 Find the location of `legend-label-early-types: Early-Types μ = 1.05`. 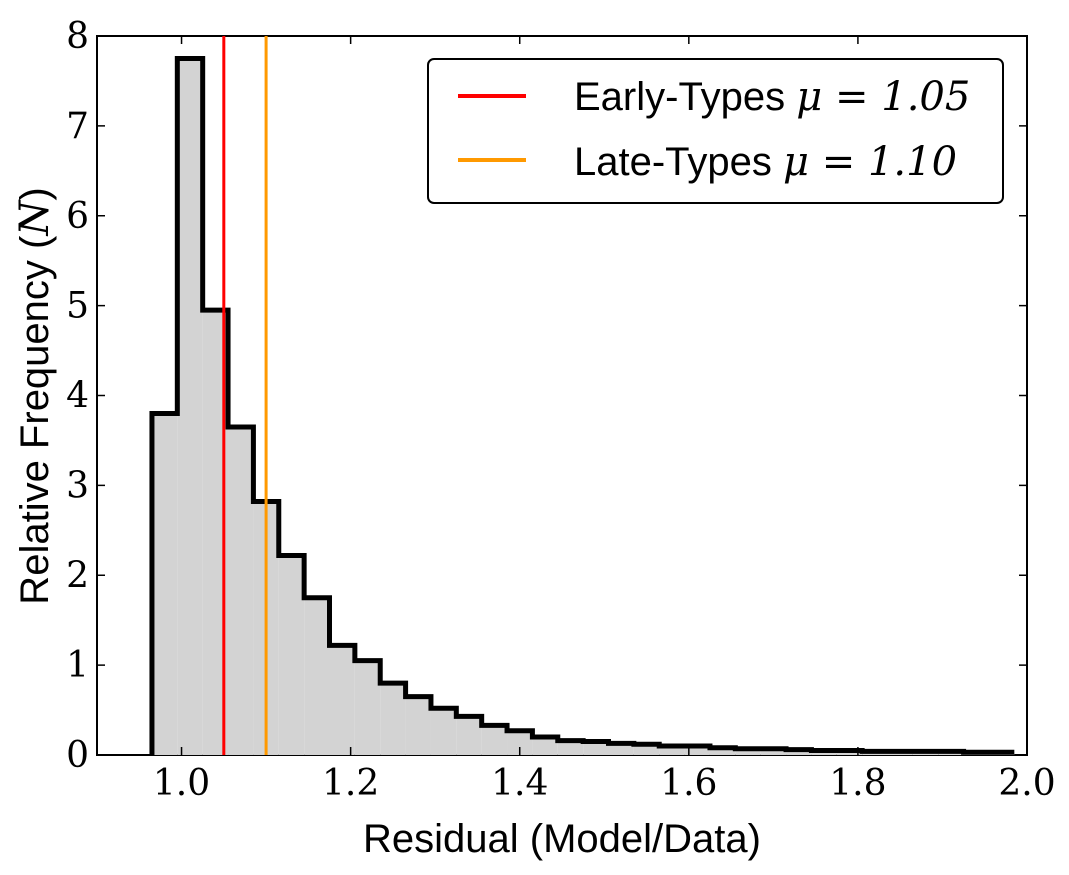

legend-label-early-types: Early-Types μ = 1.05 is located at coordinates (772, 97).